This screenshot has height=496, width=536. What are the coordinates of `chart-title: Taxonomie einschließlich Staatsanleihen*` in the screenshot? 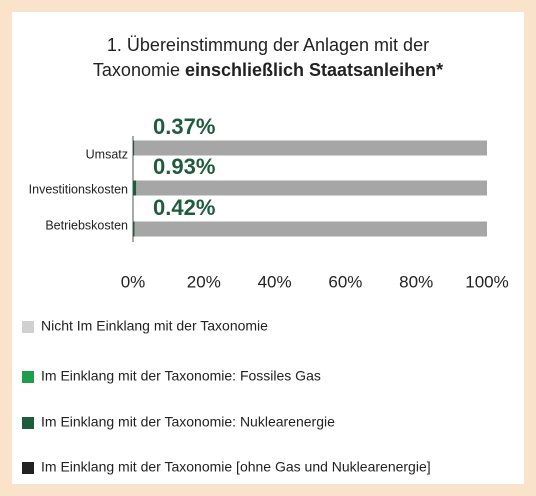 It's located at (268, 70).